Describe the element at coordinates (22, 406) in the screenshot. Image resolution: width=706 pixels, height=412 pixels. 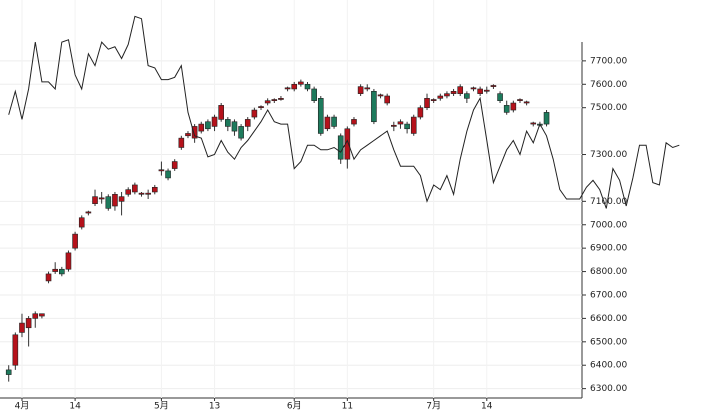
I see `x-tick-label: 4月` at that location.